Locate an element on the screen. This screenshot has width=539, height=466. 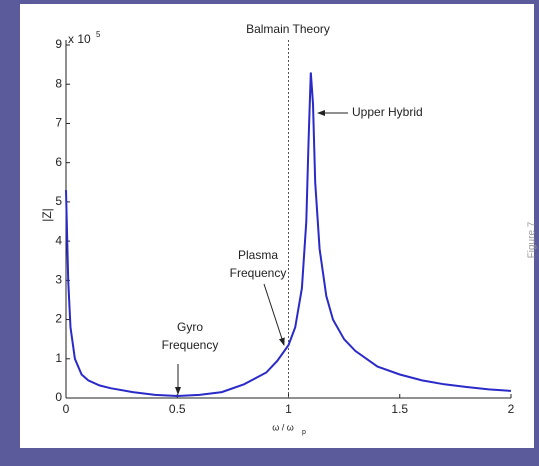
arrow is located at coordinates (274, 314).